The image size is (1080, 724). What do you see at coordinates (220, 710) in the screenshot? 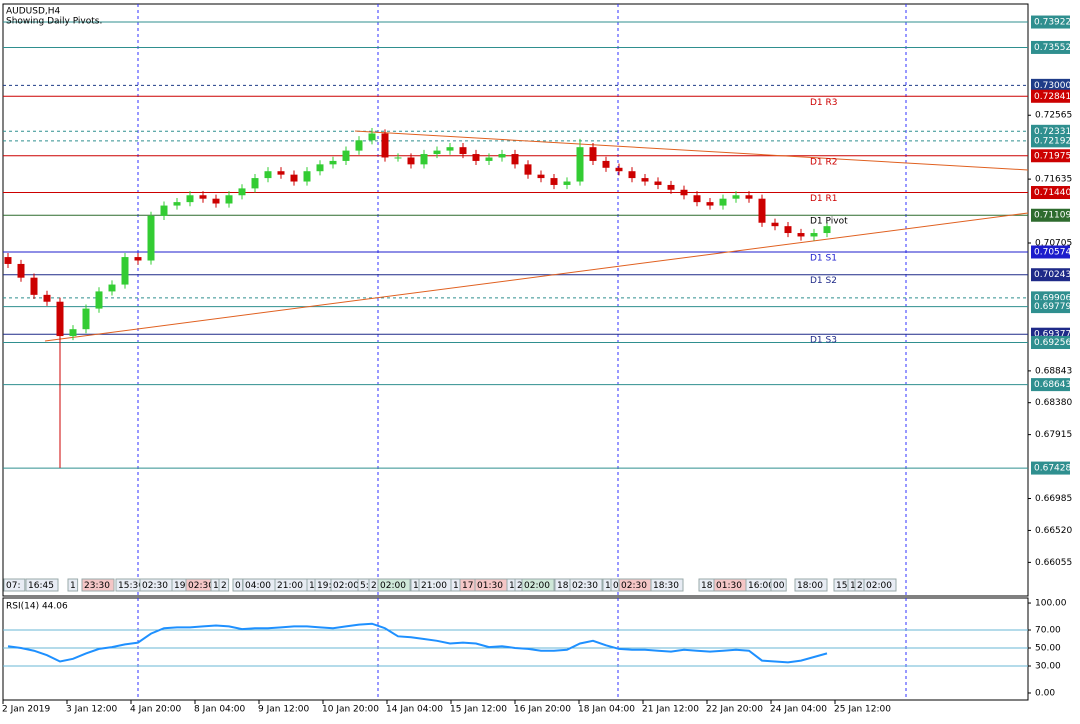
I see `x-tick-label: 8 Jan 04:00` at bounding box center [220, 710].